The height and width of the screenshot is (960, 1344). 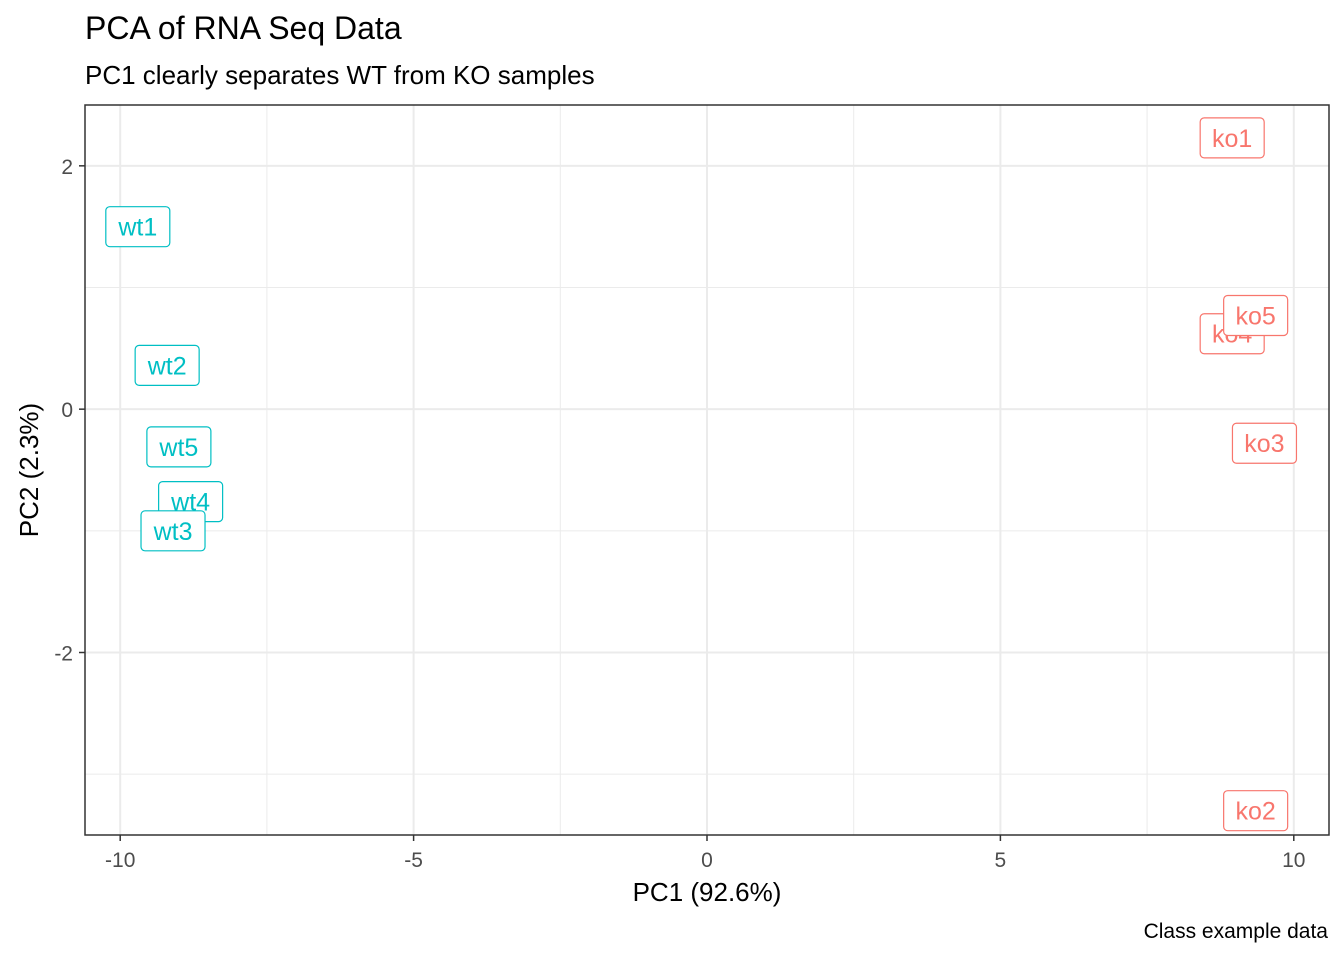 I want to click on point-label-ko2: ko2, so click(x=1256, y=811).